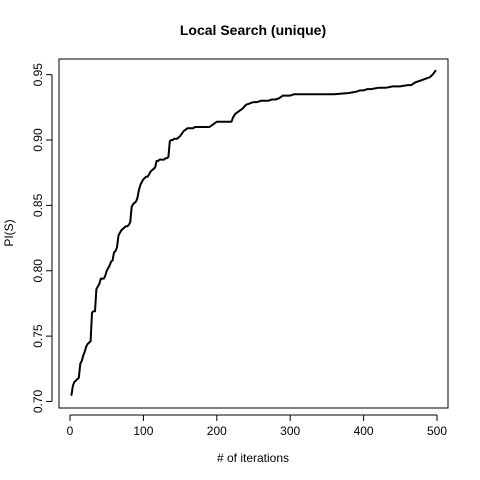  I want to click on y-tick-label: 0.85, so click(38, 205).